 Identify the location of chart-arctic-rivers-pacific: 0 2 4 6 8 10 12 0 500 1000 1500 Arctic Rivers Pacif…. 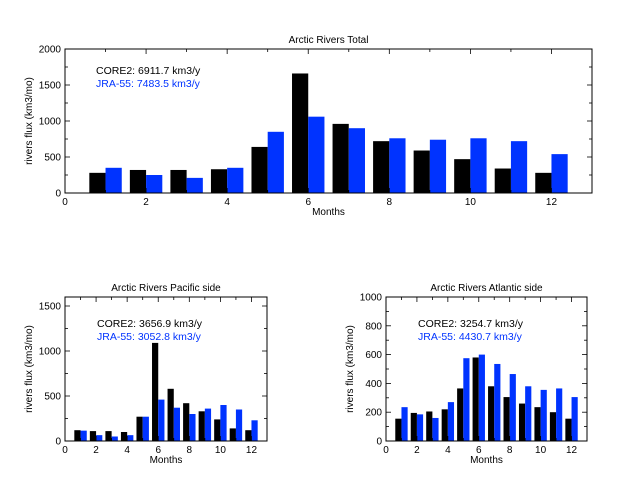
(146, 374).